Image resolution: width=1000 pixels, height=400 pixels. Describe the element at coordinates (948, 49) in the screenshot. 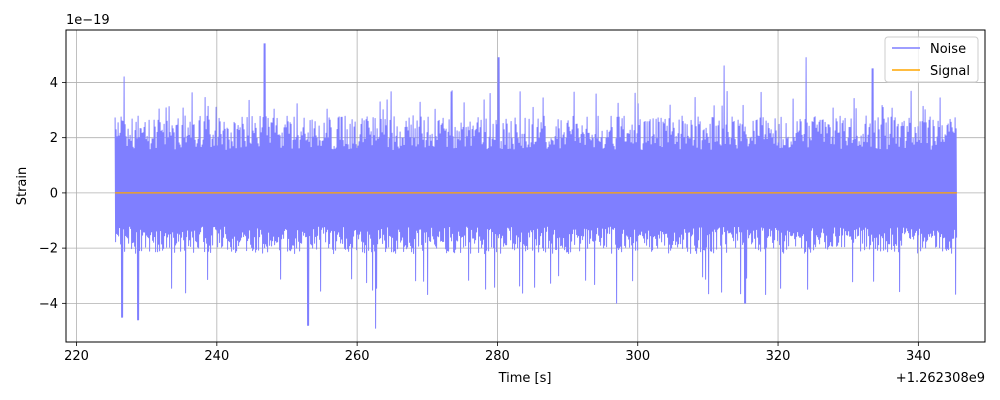

I see `legend-label-noise: Noise` at that location.